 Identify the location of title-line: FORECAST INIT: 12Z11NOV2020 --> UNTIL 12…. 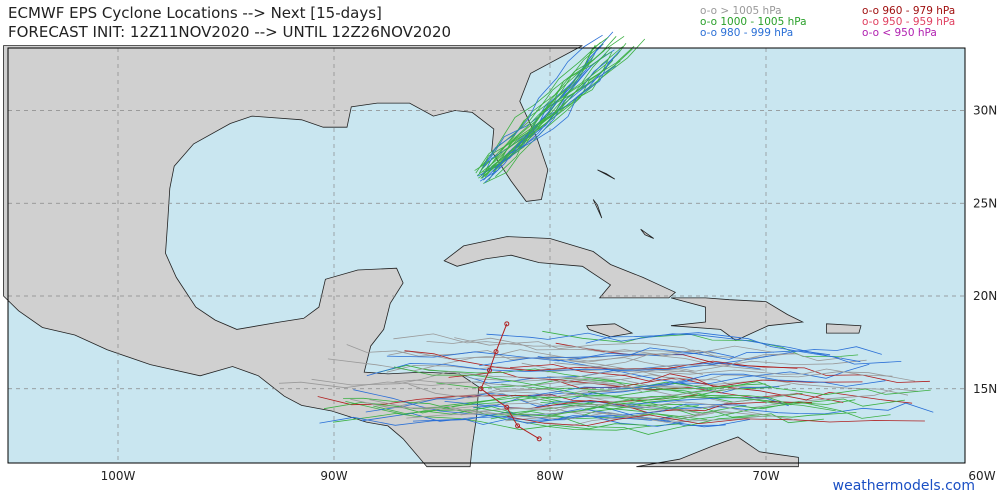
(229, 32).